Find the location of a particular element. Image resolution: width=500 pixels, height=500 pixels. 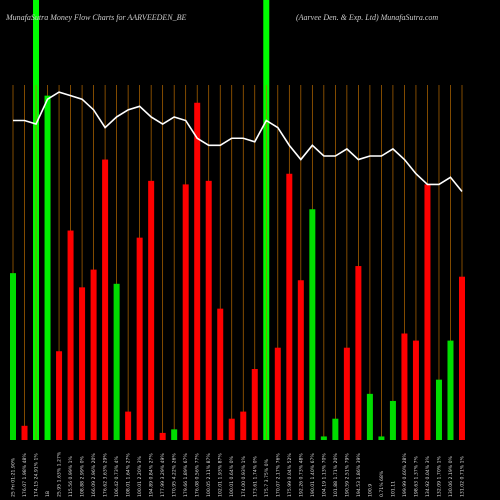

x-tick-label: 115.56 0.99% 1% is located at coordinates (71, 476).